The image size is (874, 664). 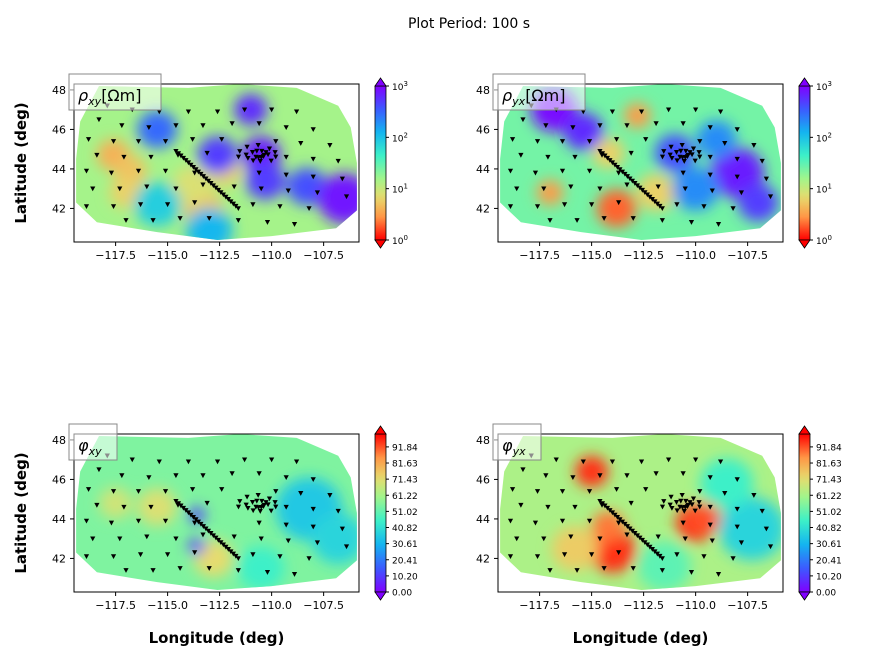 What do you see at coordinates (217, 638) in the screenshot?
I see `x-axis-label: Longitude (deg)` at bounding box center [217, 638].